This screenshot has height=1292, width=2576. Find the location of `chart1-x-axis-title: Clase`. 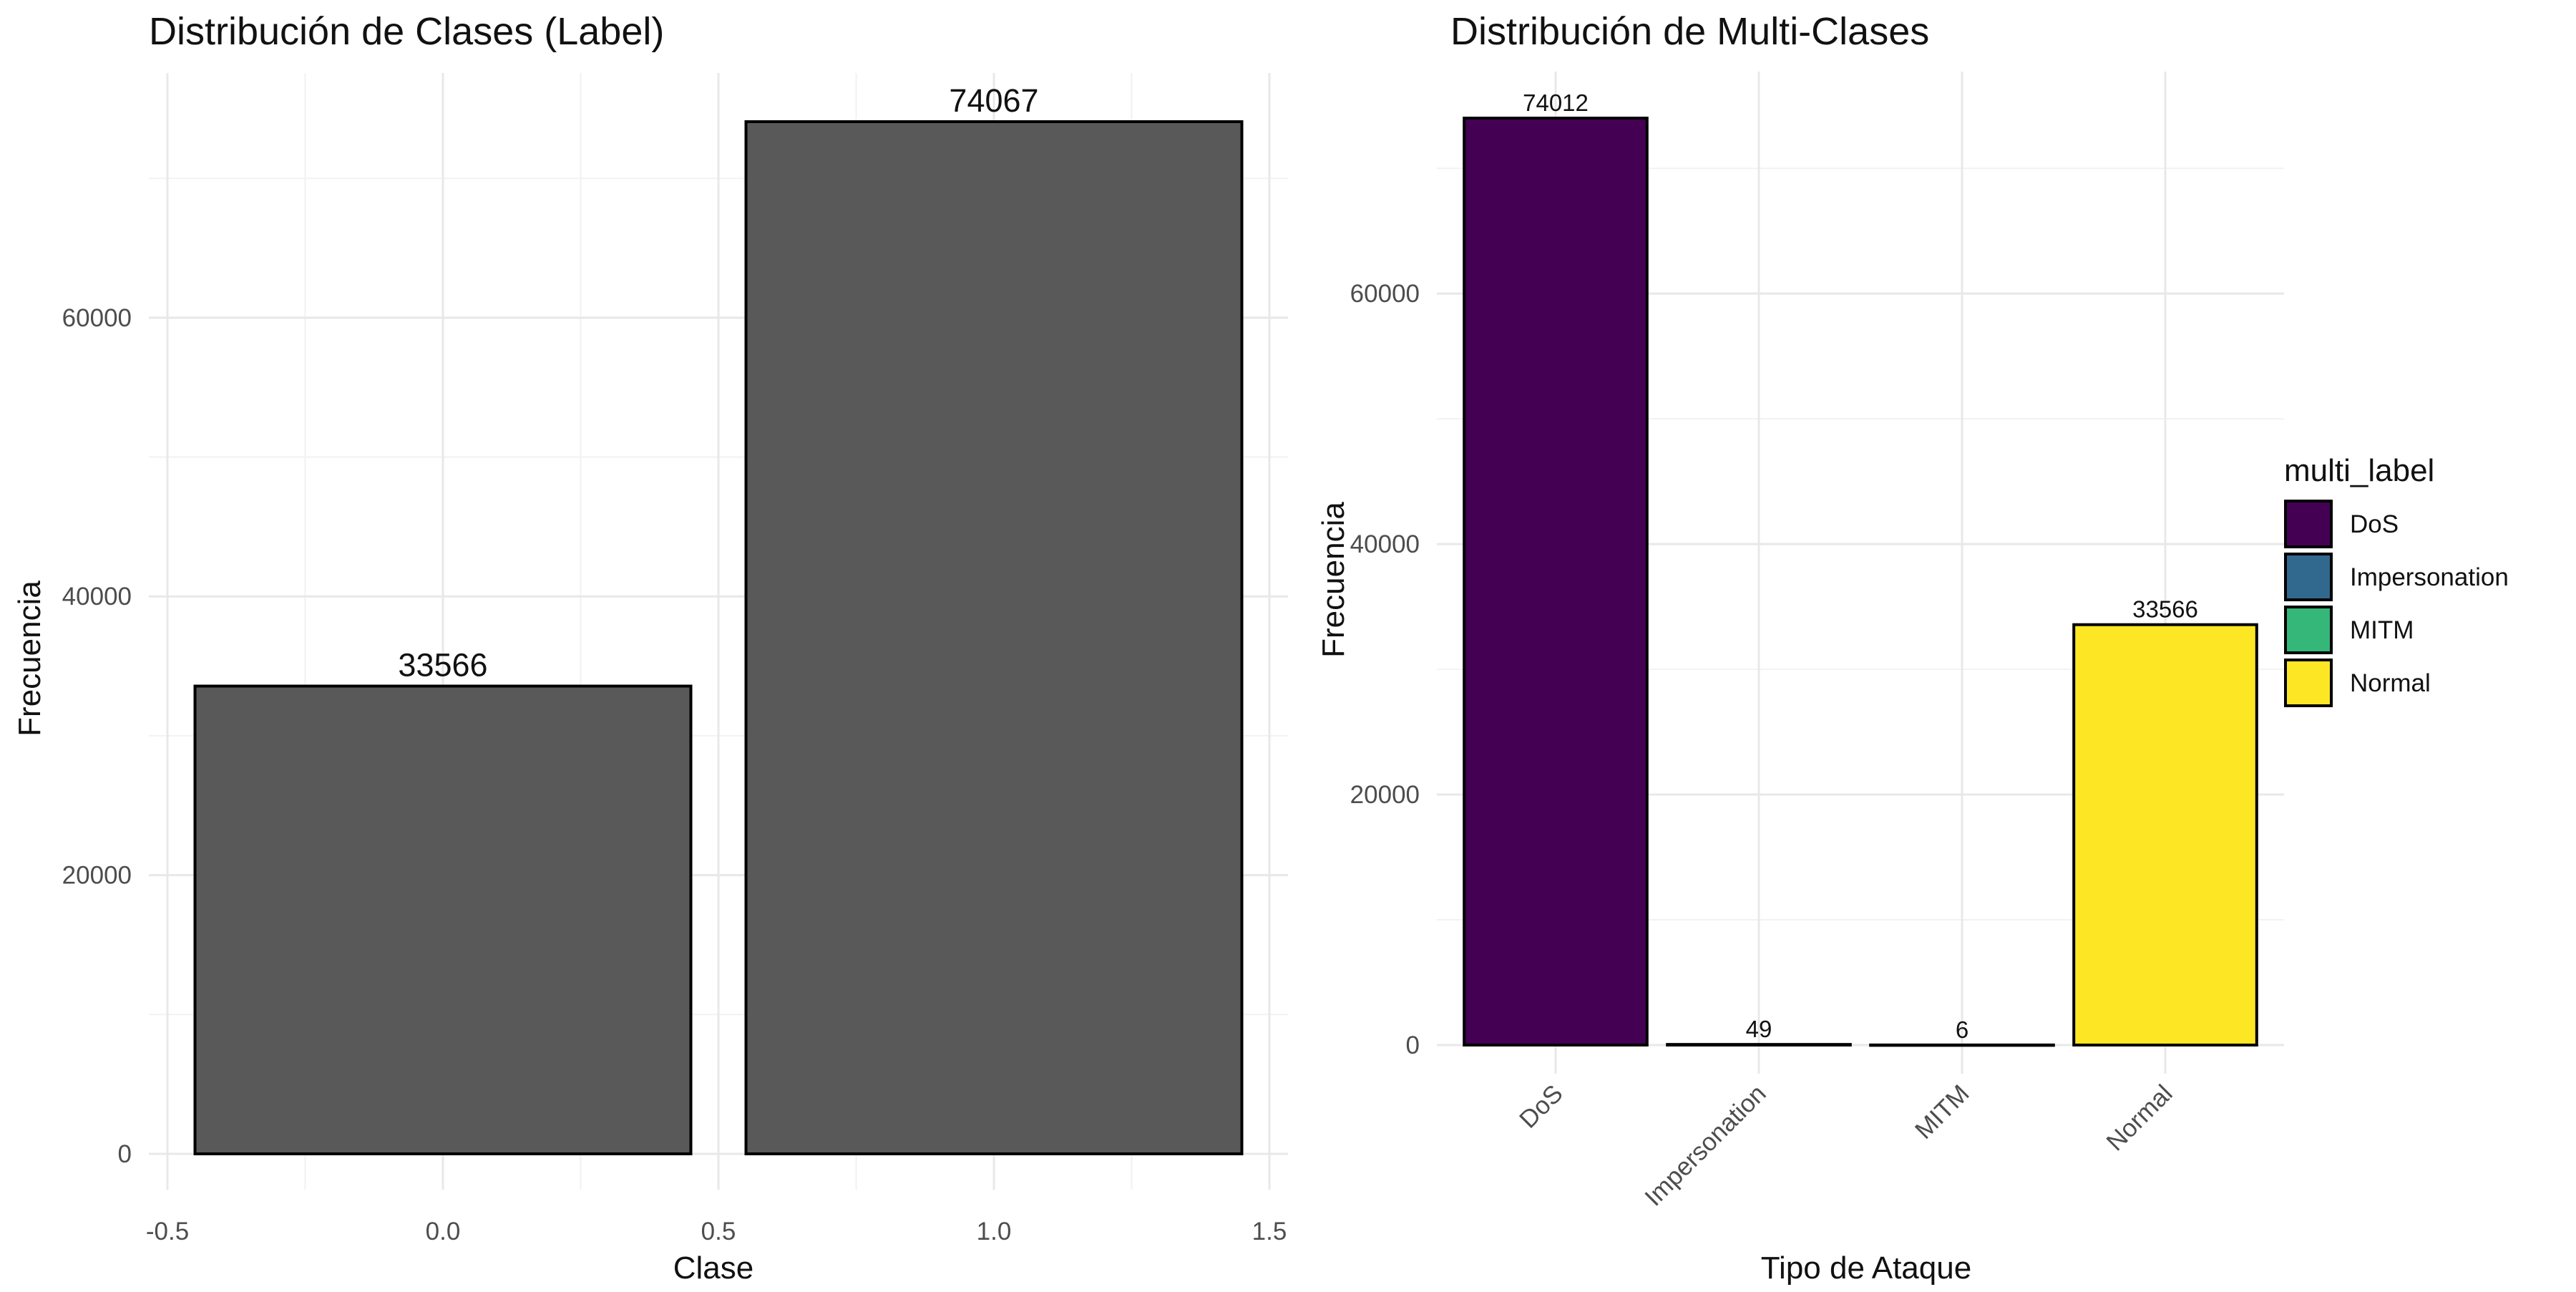

chart1-x-axis-title: Clase is located at coordinates (713, 1268).